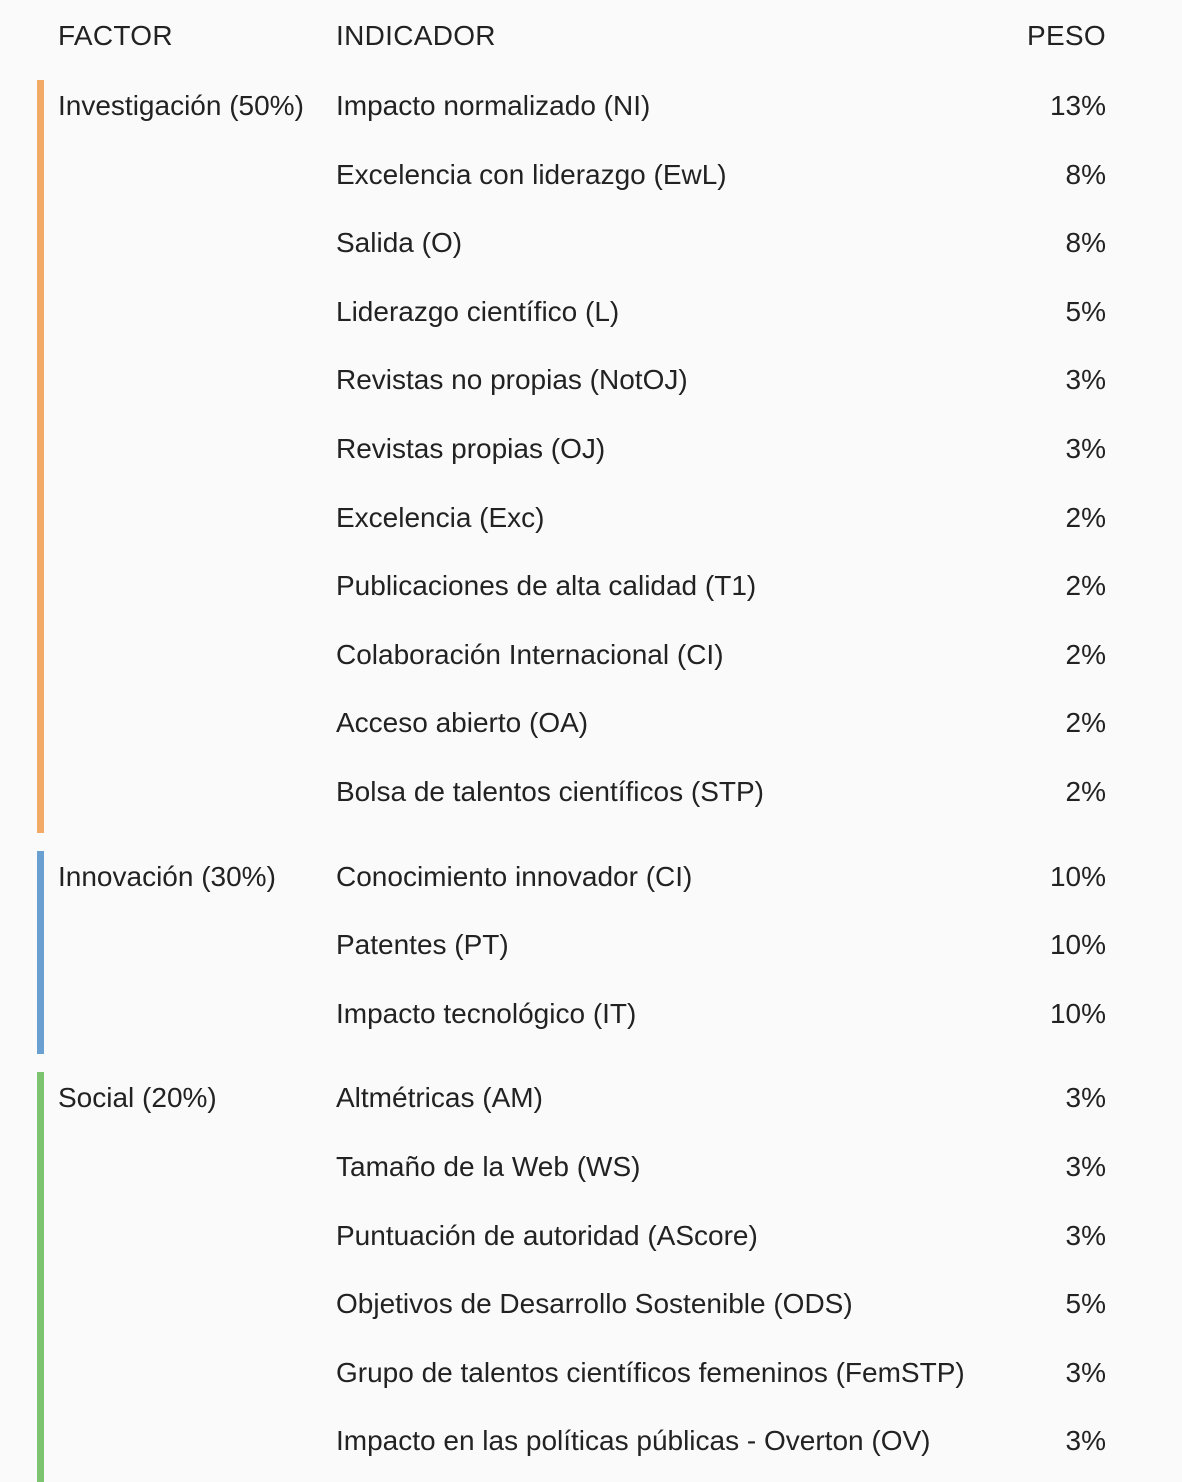 The width and height of the screenshot is (1182, 1482). I want to click on indicator-name: Colaboración Internacional (CI), so click(530, 654).